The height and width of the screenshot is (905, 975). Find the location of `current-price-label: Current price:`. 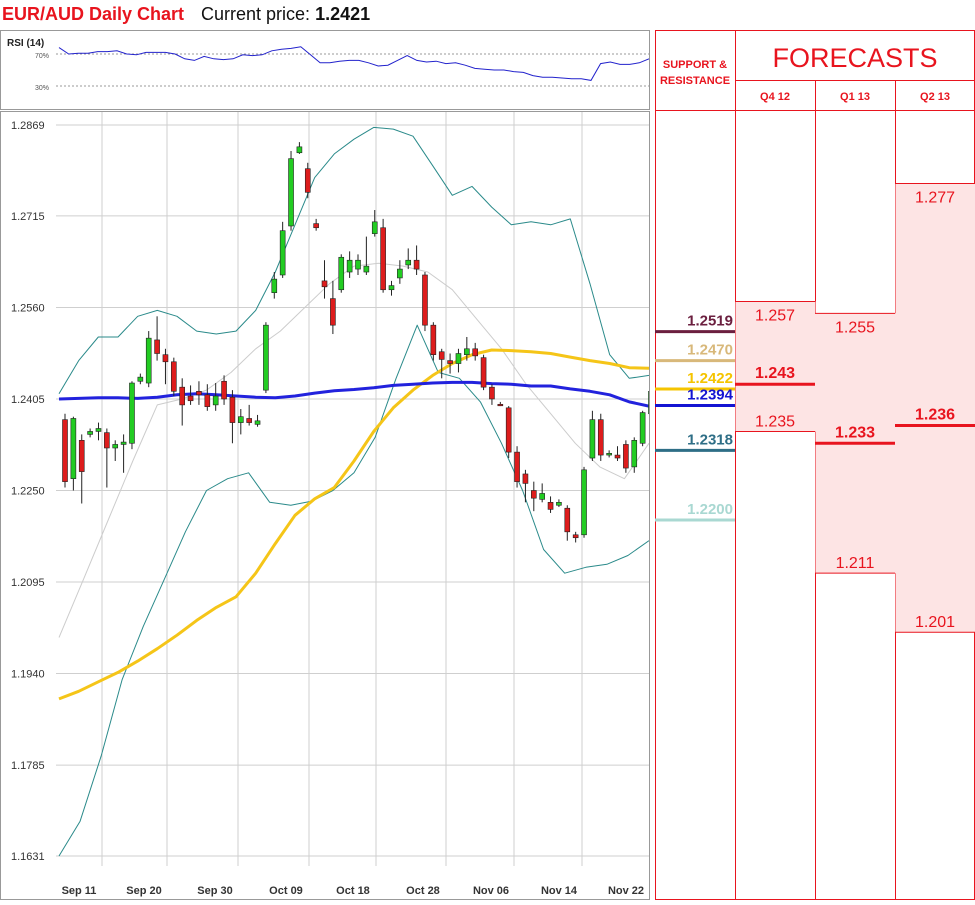

current-price-label: Current price: is located at coordinates (255, 14).